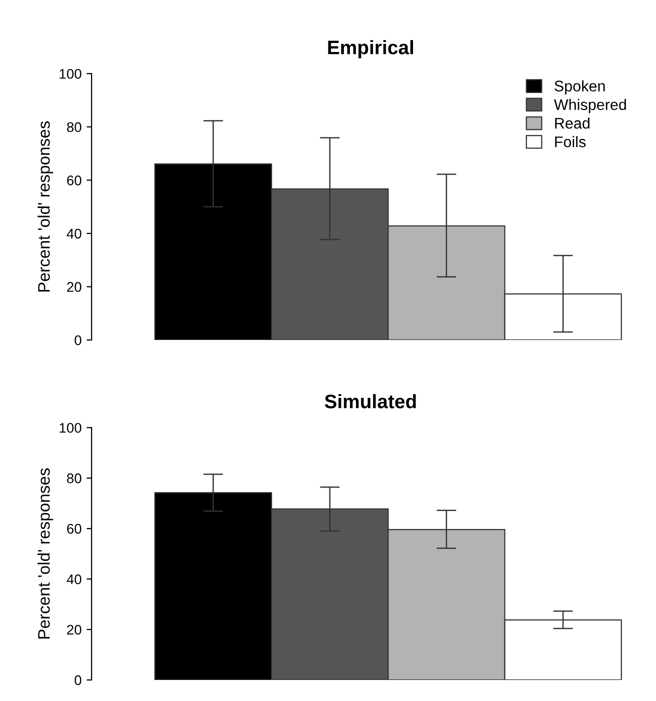 The image size is (656, 701). Describe the element at coordinates (572, 123) in the screenshot. I see `legend-label: Read` at that location.